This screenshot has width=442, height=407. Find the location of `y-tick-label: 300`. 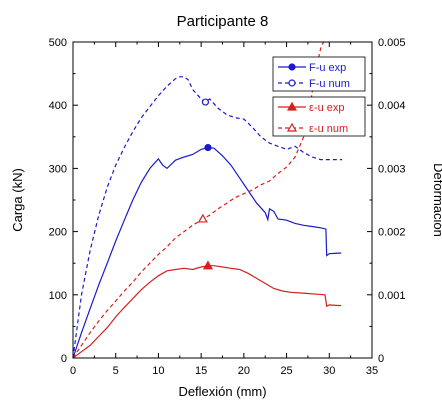

y-tick-label: 300 is located at coordinates (58, 169).